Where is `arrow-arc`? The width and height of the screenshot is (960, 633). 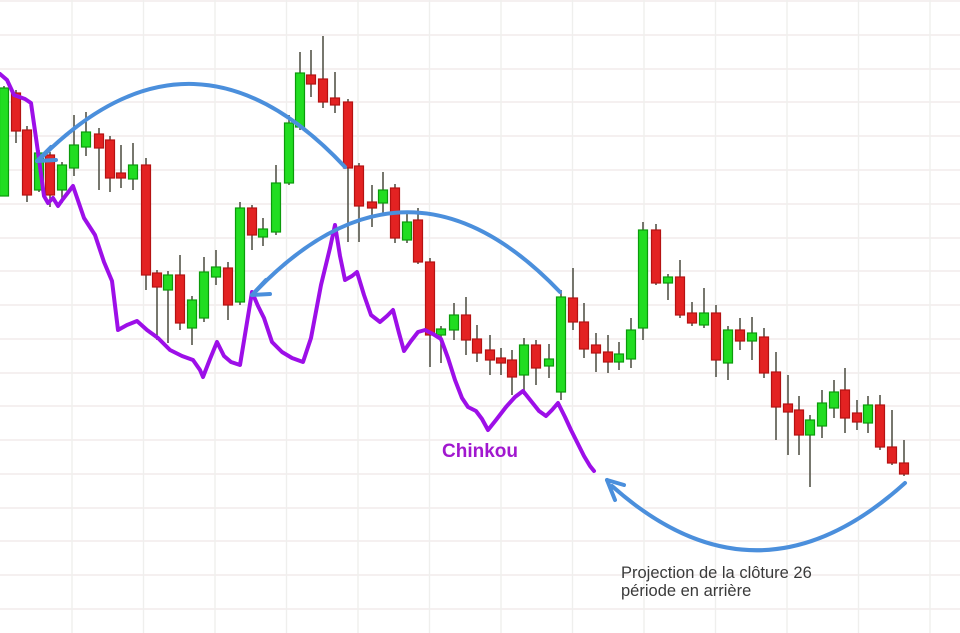
arrow-arc is located at coordinates (758, 517).